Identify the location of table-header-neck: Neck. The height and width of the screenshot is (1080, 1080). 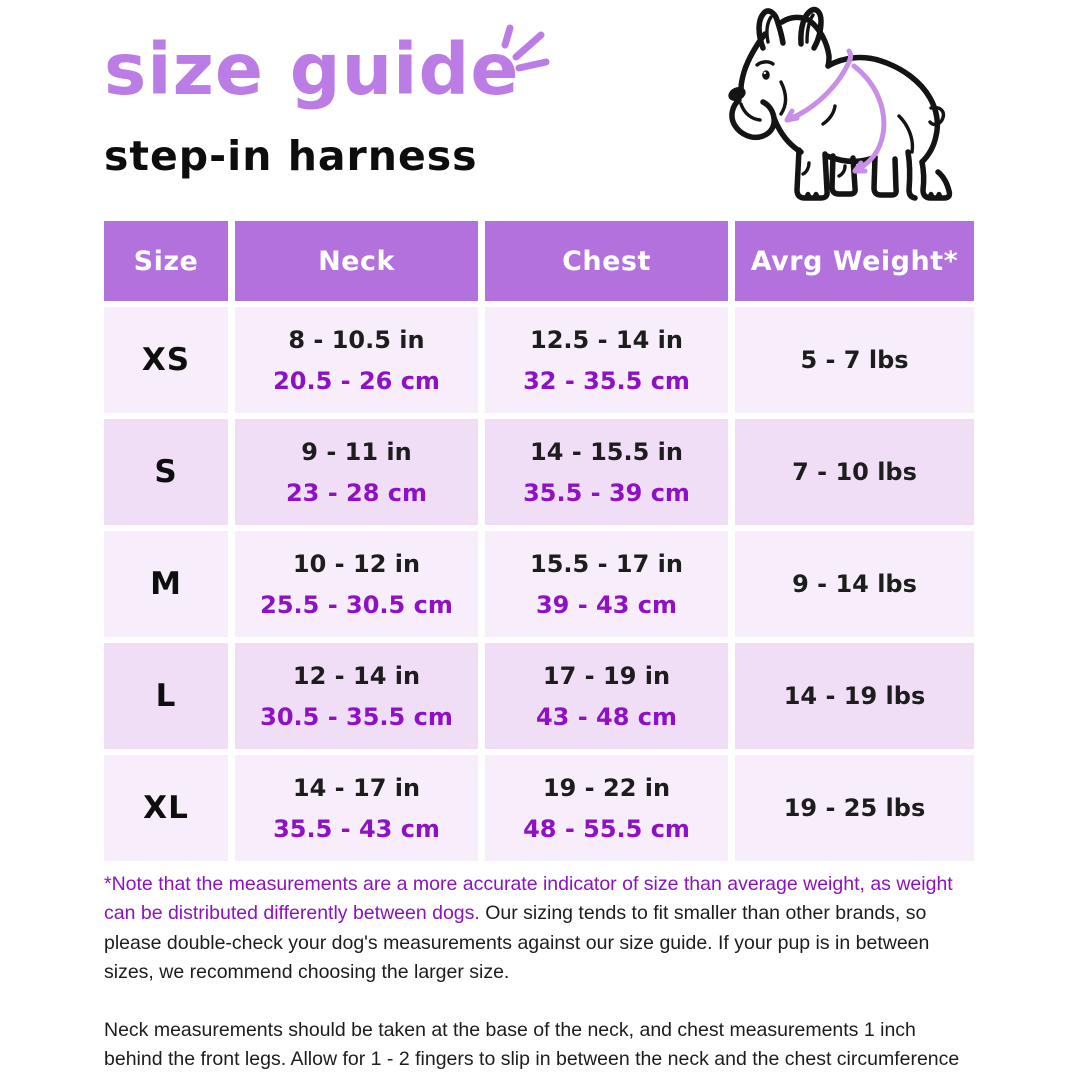
(356, 261).